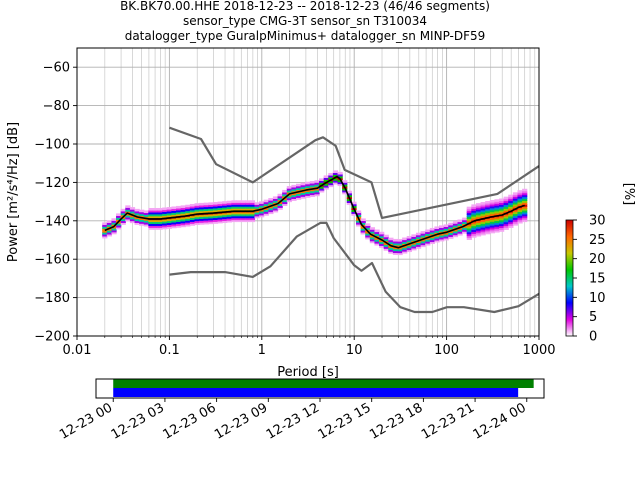  What do you see at coordinates (169, 350) in the screenshot?
I see `x-tick-label: 0.1` at bounding box center [169, 350].